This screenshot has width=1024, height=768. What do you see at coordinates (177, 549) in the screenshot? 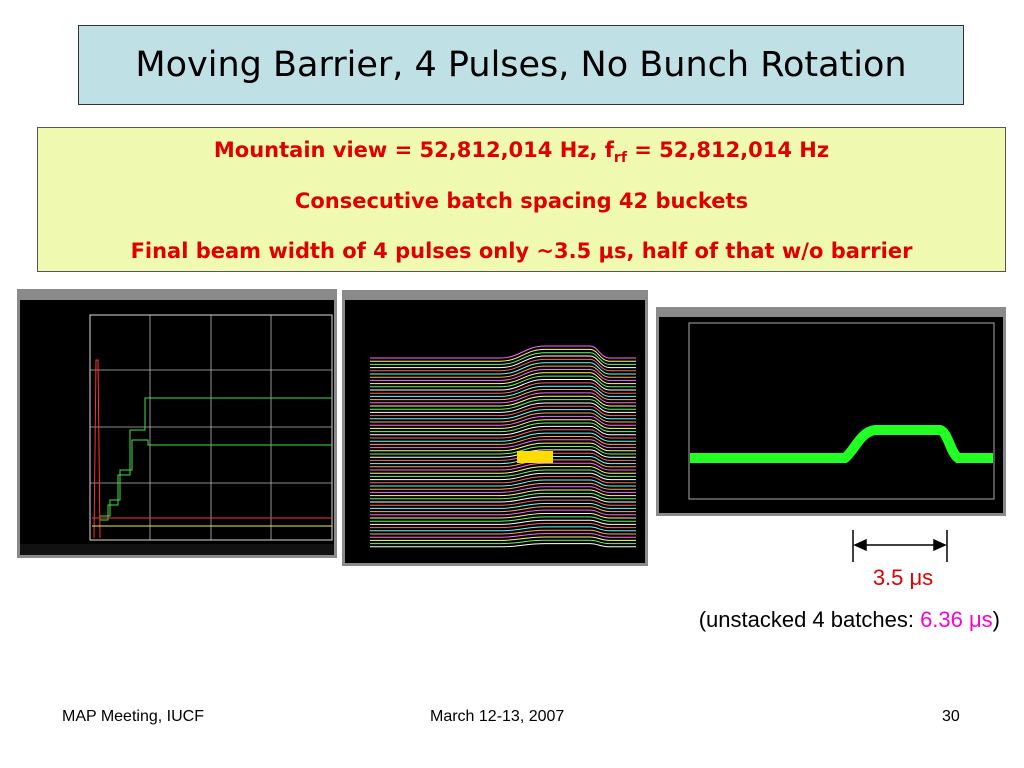
I see `status-bar` at bounding box center [177, 549].